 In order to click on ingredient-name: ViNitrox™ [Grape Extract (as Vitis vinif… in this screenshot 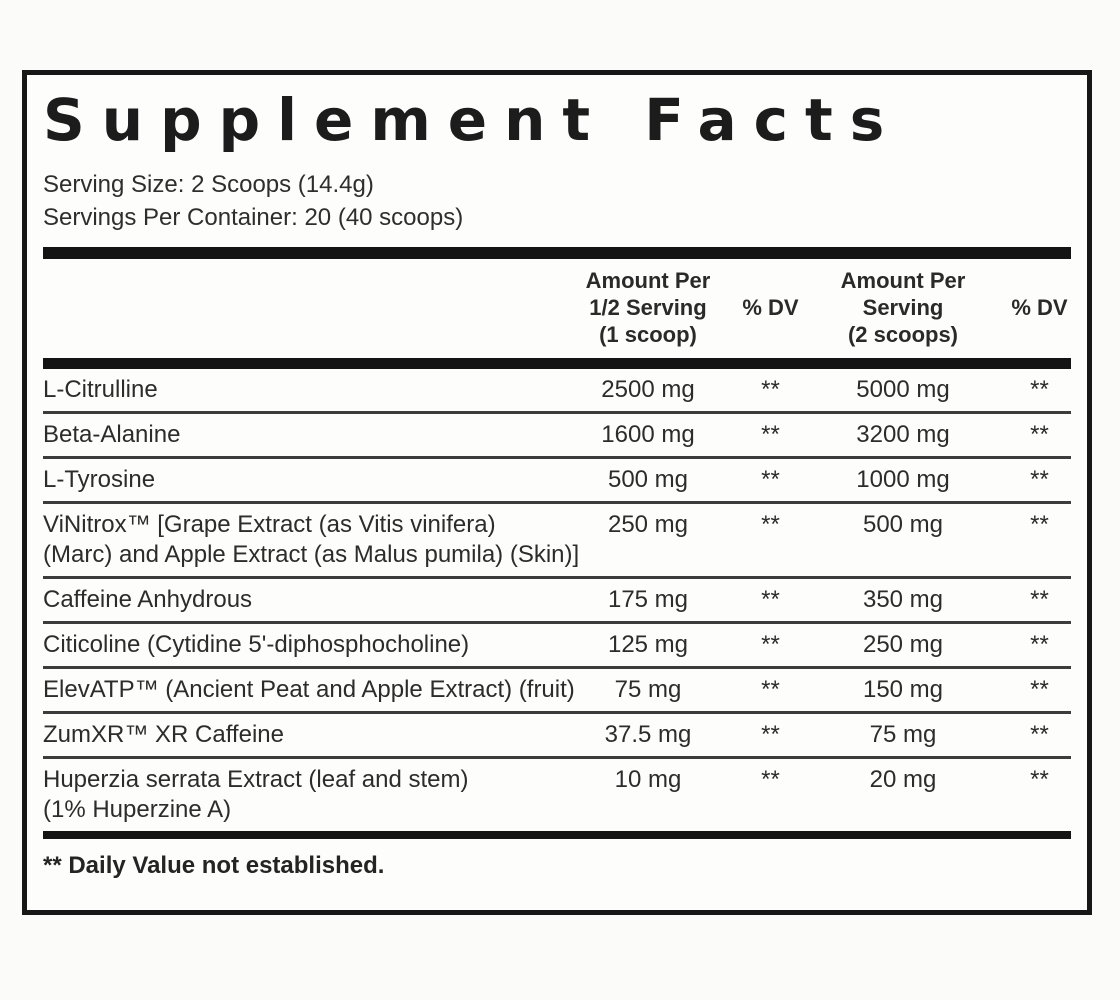, I will do `click(269, 524)`.